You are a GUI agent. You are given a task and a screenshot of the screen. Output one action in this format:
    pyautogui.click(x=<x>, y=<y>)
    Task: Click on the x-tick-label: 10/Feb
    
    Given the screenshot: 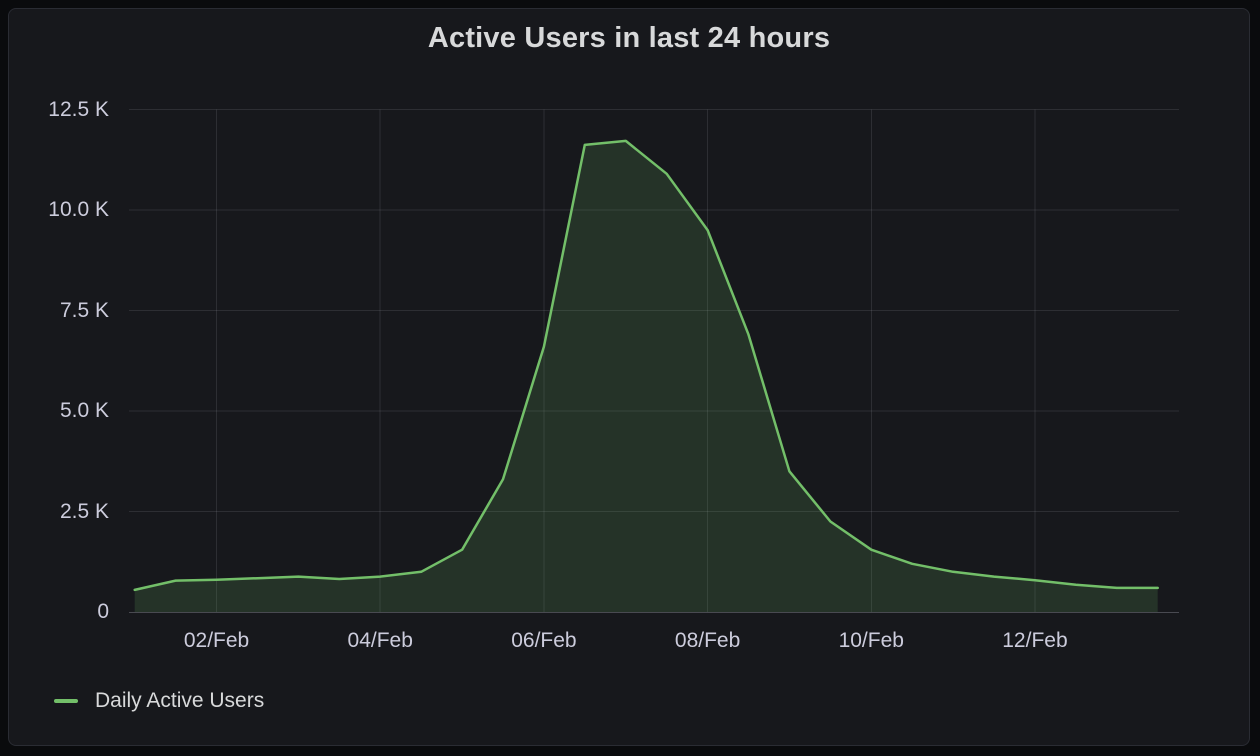 What is the action you would take?
    pyautogui.click(x=871, y=640)
    